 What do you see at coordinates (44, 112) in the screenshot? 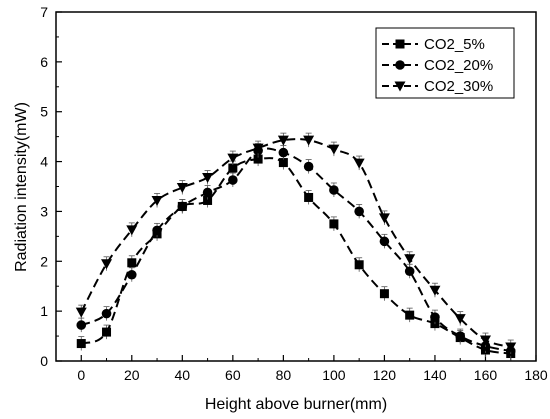
I see `y-tick-label: 5` at bounding box center [44, 112].